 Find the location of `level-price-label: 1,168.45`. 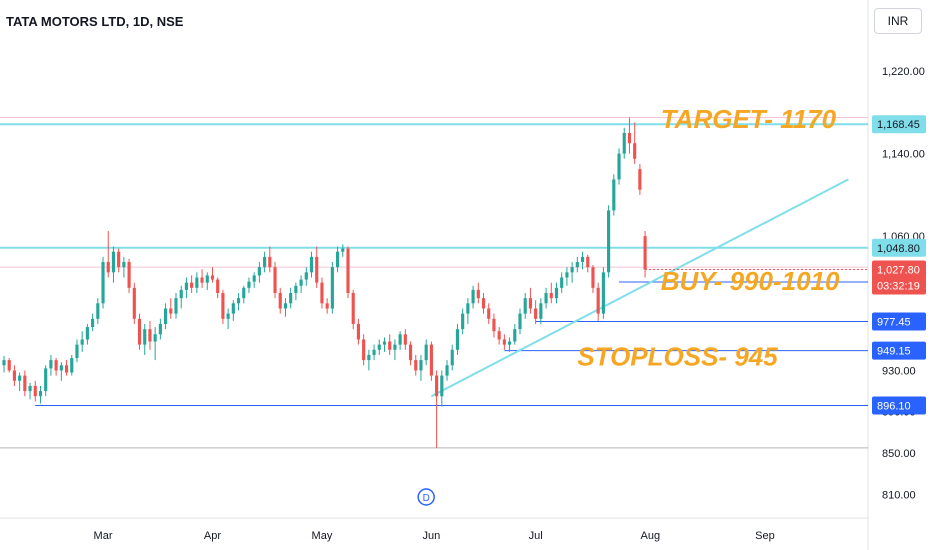

level-price-label: 1,168.45 is located at coordinates (898, 125).